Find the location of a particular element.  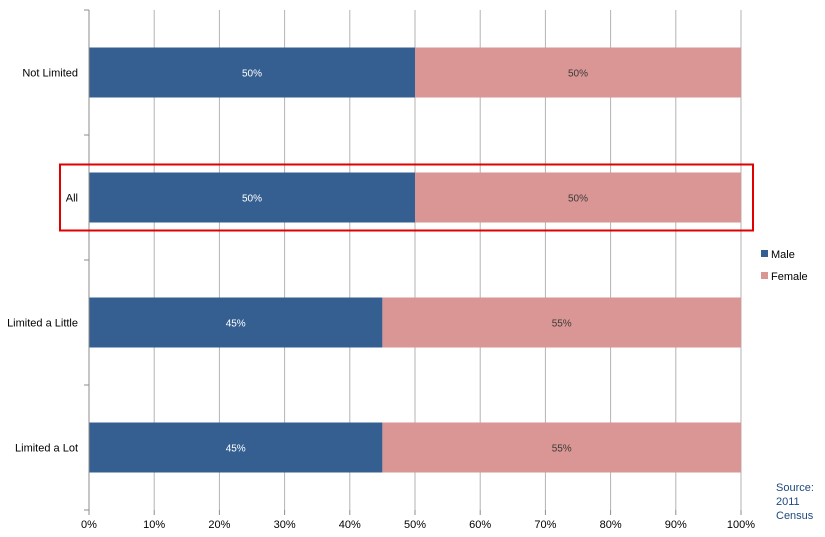

source-line: 2011 is located at coordinates (788, 502).